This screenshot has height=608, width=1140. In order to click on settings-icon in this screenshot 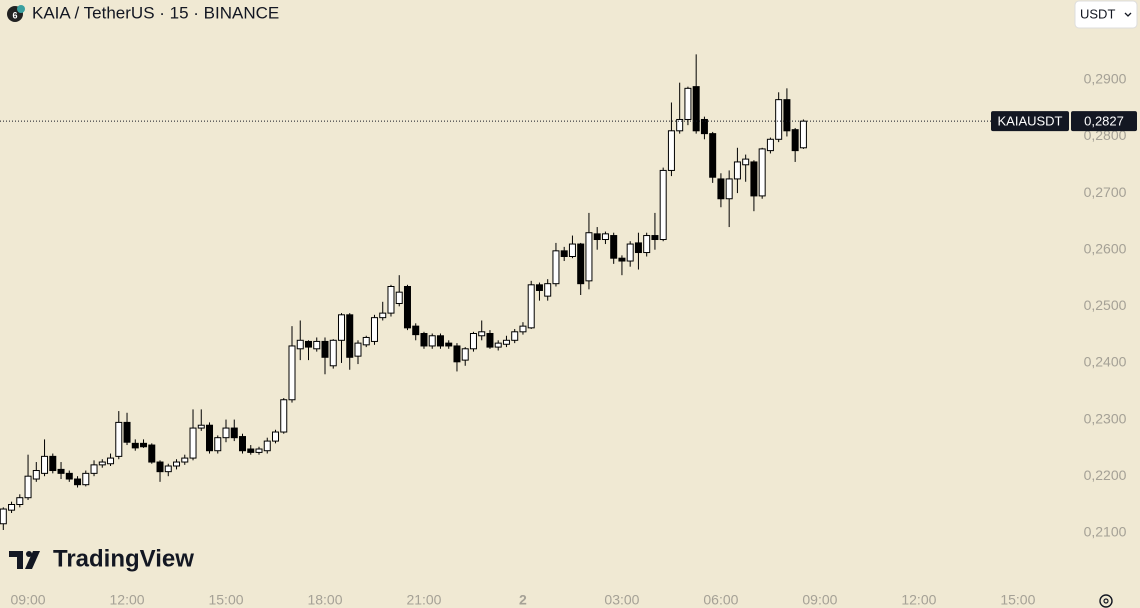, I will do `click(1106, 601)`.